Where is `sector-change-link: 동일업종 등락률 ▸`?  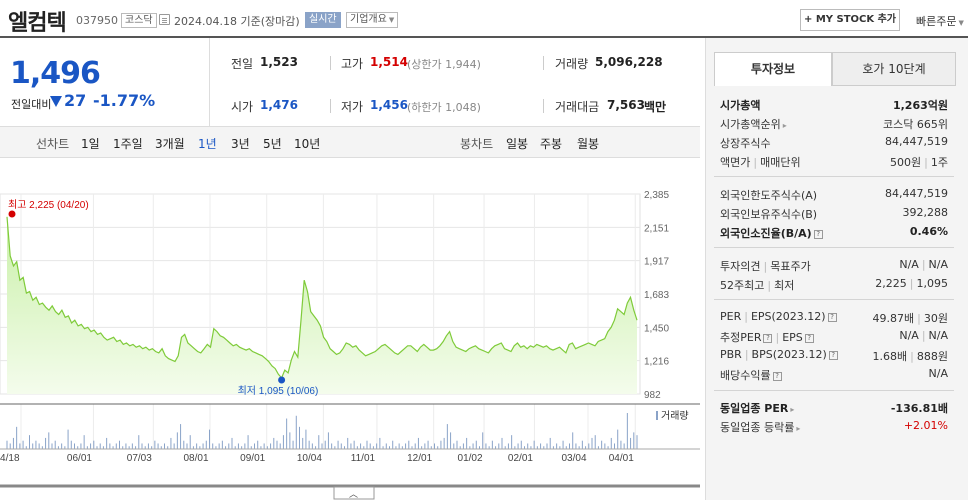
sector-change-link: 동일업종 등락률 ▸ is located at coordinates (760, 427).